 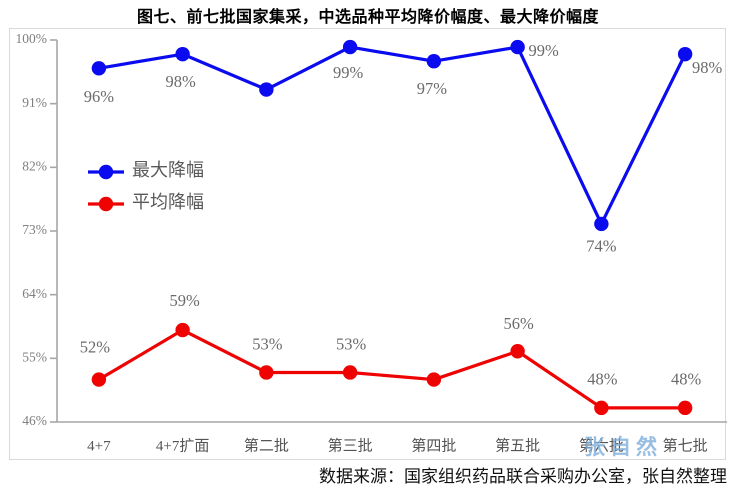 What do you see at coordinates (34, 102) in the screenshot?
I see `y-tick-label-1: 91%` at bounding box center [34, 102].